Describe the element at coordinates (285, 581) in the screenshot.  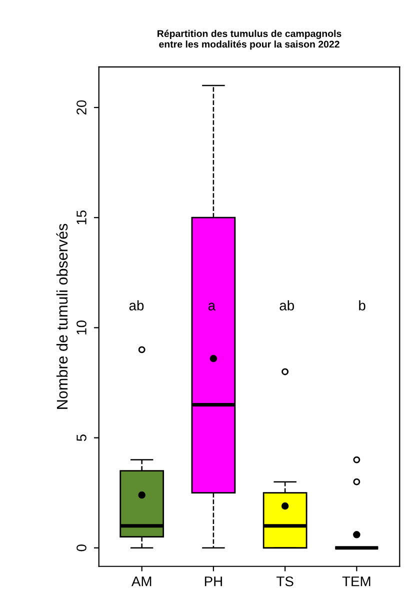
I see `x-tick-label: TS` at that location.